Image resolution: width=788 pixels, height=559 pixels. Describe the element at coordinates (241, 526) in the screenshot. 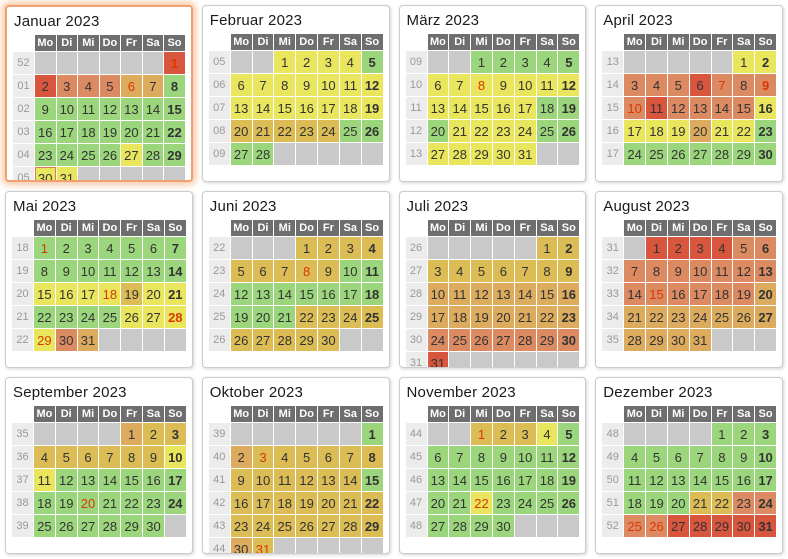

I see `day-cell: 23` at that location.